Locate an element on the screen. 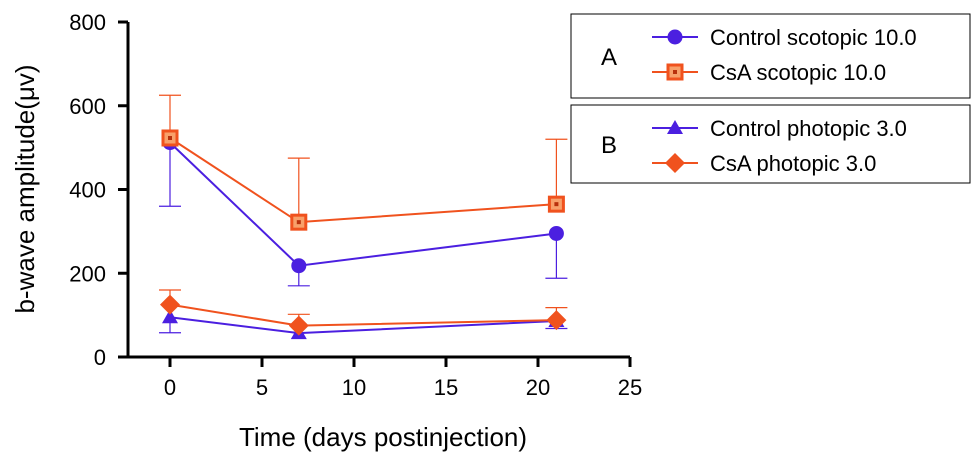 The width and height of the screenshot is (973, 453). y-tick-label: 400 is located at coordinates (87, 190).